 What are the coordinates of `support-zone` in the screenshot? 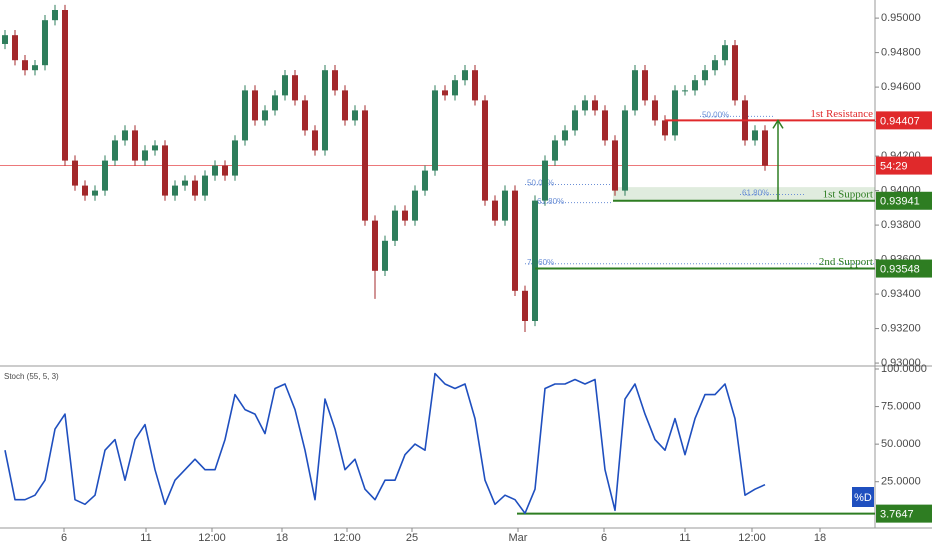 It's located at (744, 194).